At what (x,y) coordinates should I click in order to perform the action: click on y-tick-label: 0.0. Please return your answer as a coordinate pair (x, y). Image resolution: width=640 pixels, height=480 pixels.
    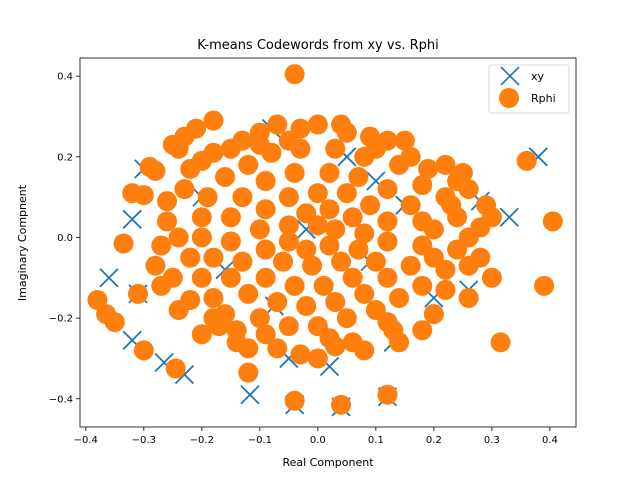
    Looking at the image, I should click on (65, 238).